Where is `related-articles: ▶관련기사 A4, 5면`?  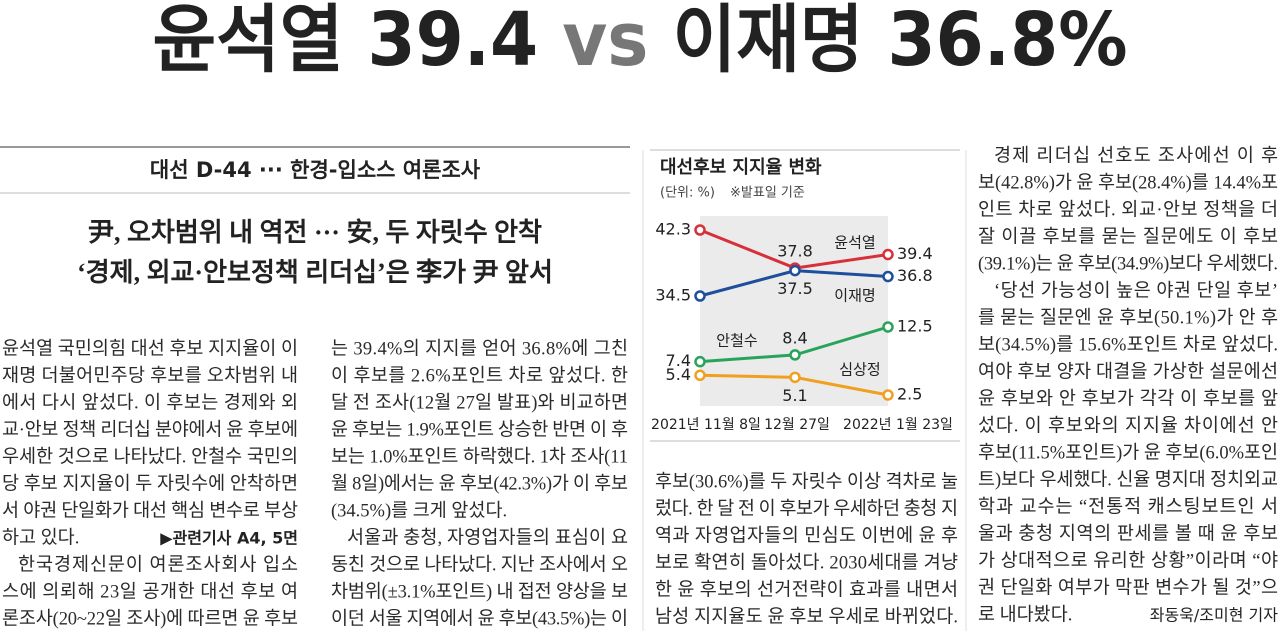 related-articles: ▶관련기사 A4, 5면 is located at coordinates (229, 538).